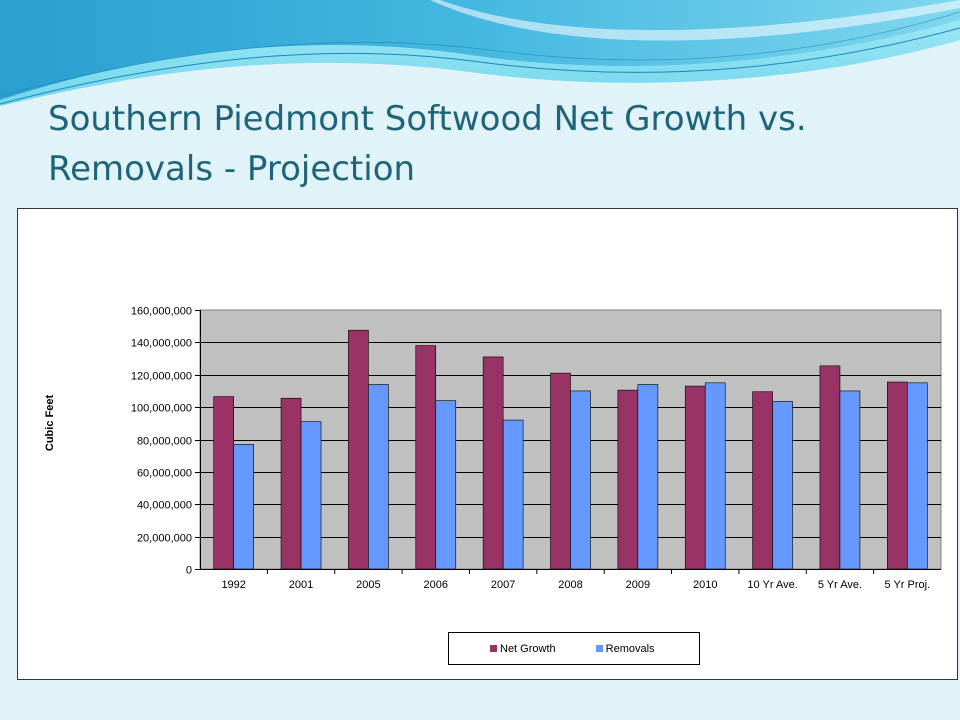 The width and height of the screenshot is (960, 720). I want to click on decorative-wave-header, so click(480, 53).